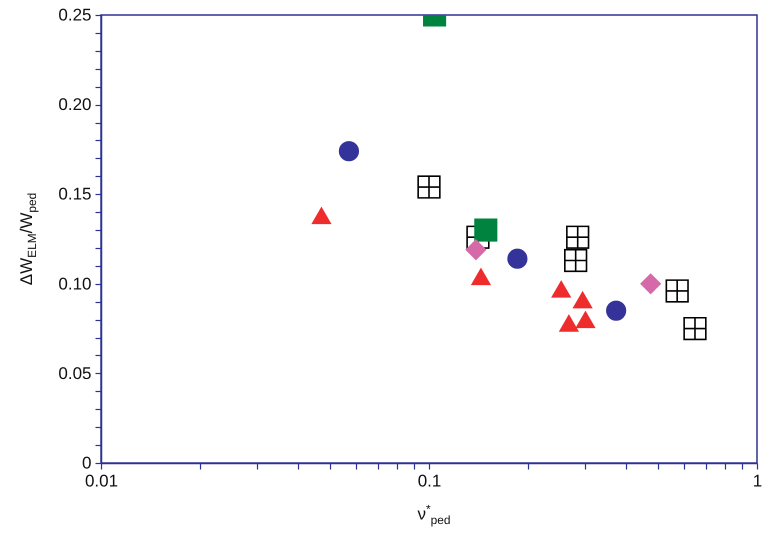 The width and height of the screenshot is (770, 533). Describe the element at coordinates (101, 481) in the screenshot. I see `x-tick-label: 0.01` at that location.